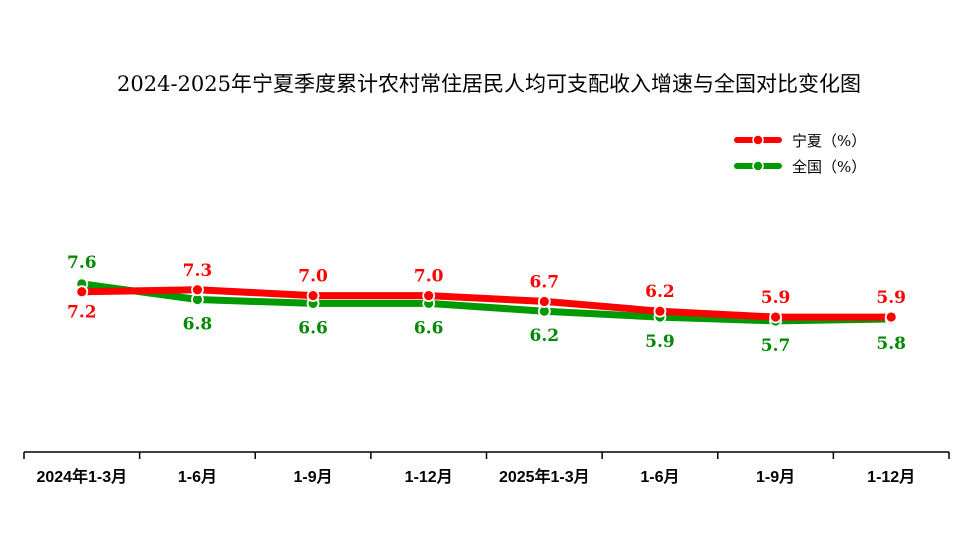  Describe the element at coordinates (198, 325) in the screenshot. I see `value-label-national: 6.8` at that location.